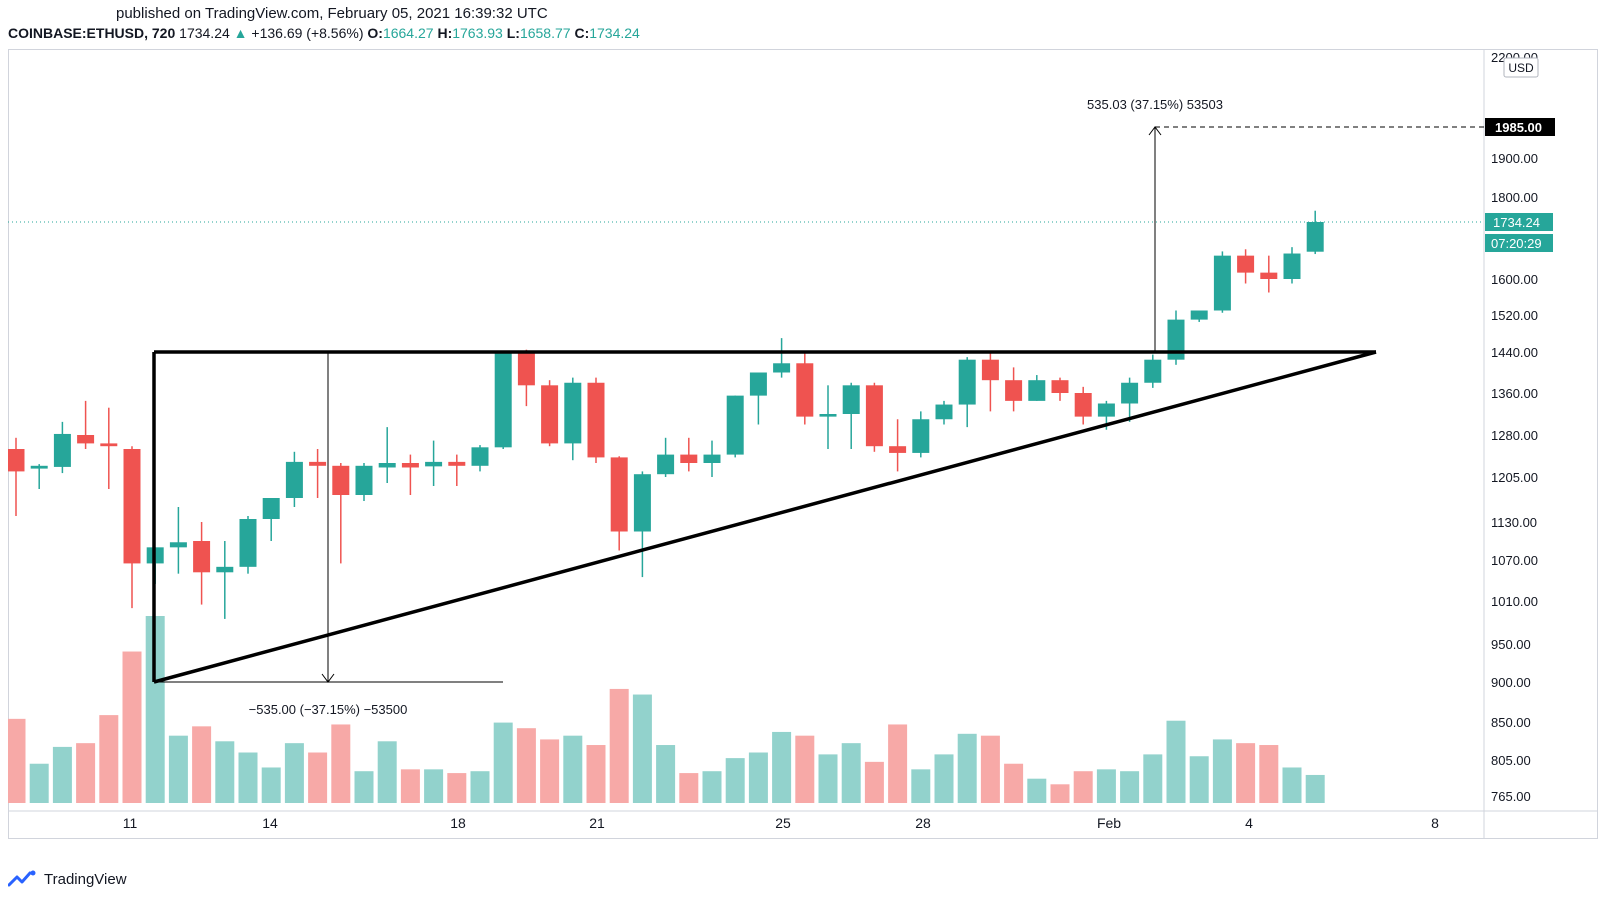 The image size is (1600, 899). What do you see at coordinates (1514, 522) in the screenshot?
I see `price-tick-label: 1130.00` at bounding box center [1514, 522].